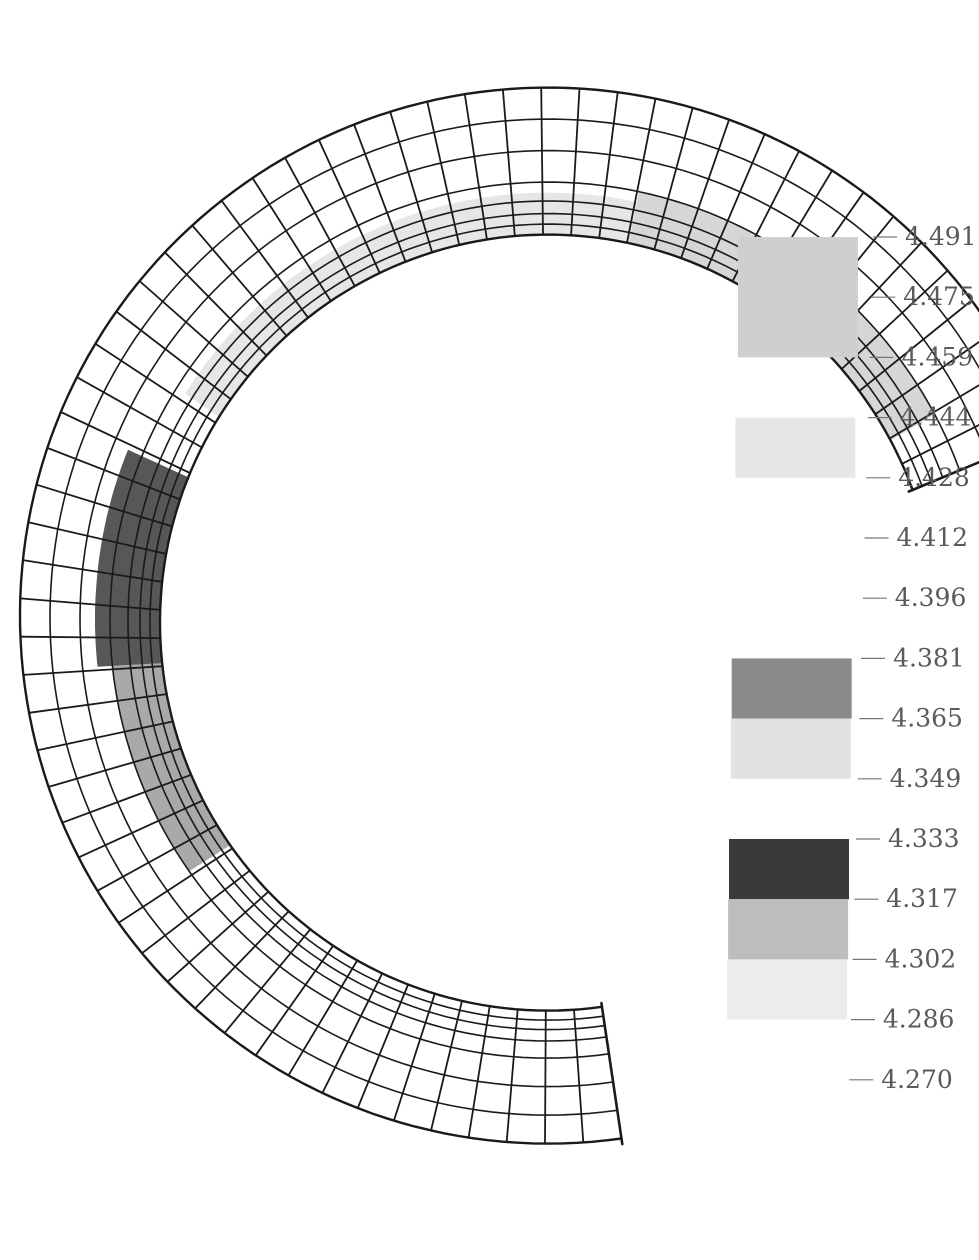 The image size is (979, 1260). What do you see at coordinates (933, 537) in the screenshot?
I see `legend-value-label: 4.412` at bounding box center [933, 537].